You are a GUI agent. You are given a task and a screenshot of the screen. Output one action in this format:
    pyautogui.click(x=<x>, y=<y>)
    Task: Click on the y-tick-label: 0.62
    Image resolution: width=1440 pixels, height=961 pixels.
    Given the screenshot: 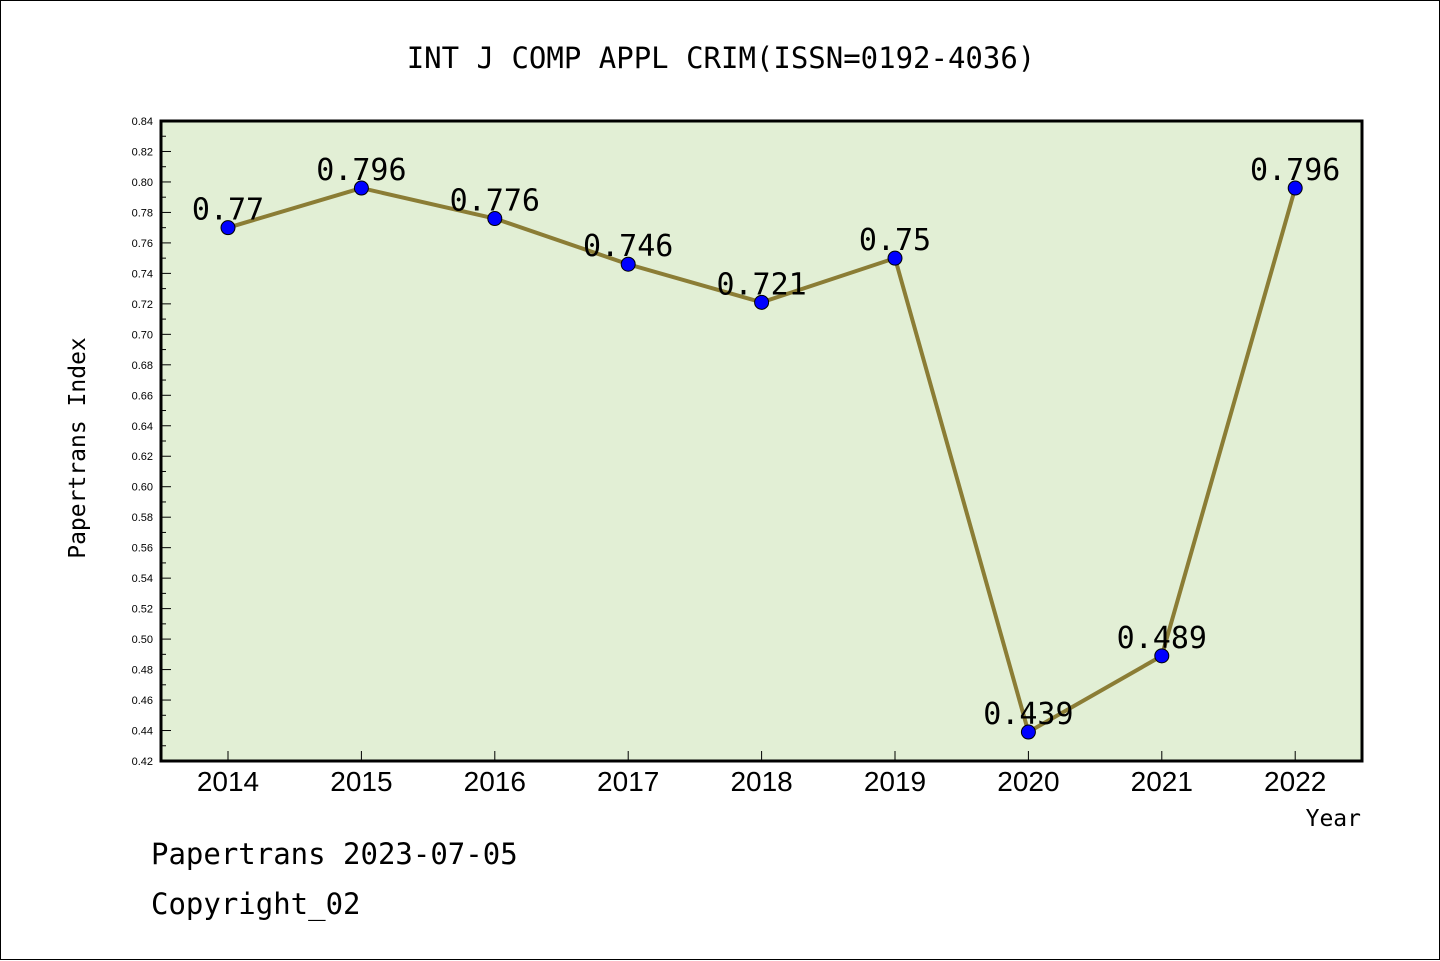 What is the action you would take?
    pyautogui.click(x=142, y=457)
    